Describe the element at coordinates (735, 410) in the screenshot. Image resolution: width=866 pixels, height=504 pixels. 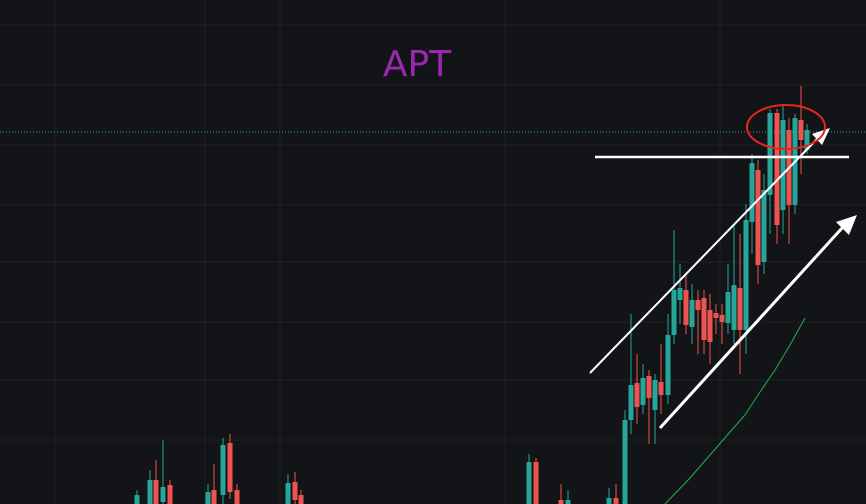
I see `moving-average` at that location.